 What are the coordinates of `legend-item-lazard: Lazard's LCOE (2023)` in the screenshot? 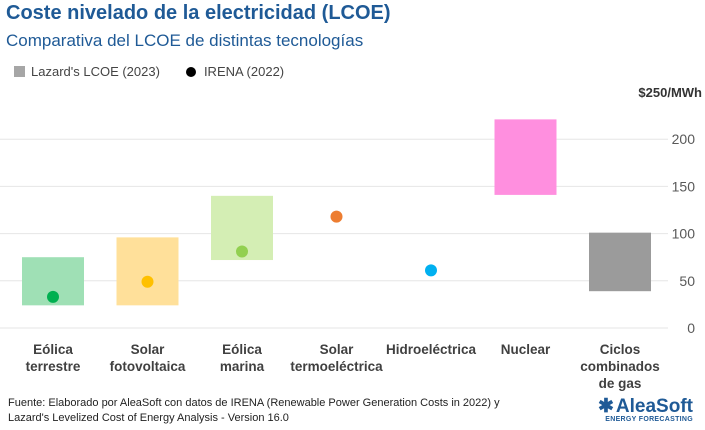 It's located at (87, 71).